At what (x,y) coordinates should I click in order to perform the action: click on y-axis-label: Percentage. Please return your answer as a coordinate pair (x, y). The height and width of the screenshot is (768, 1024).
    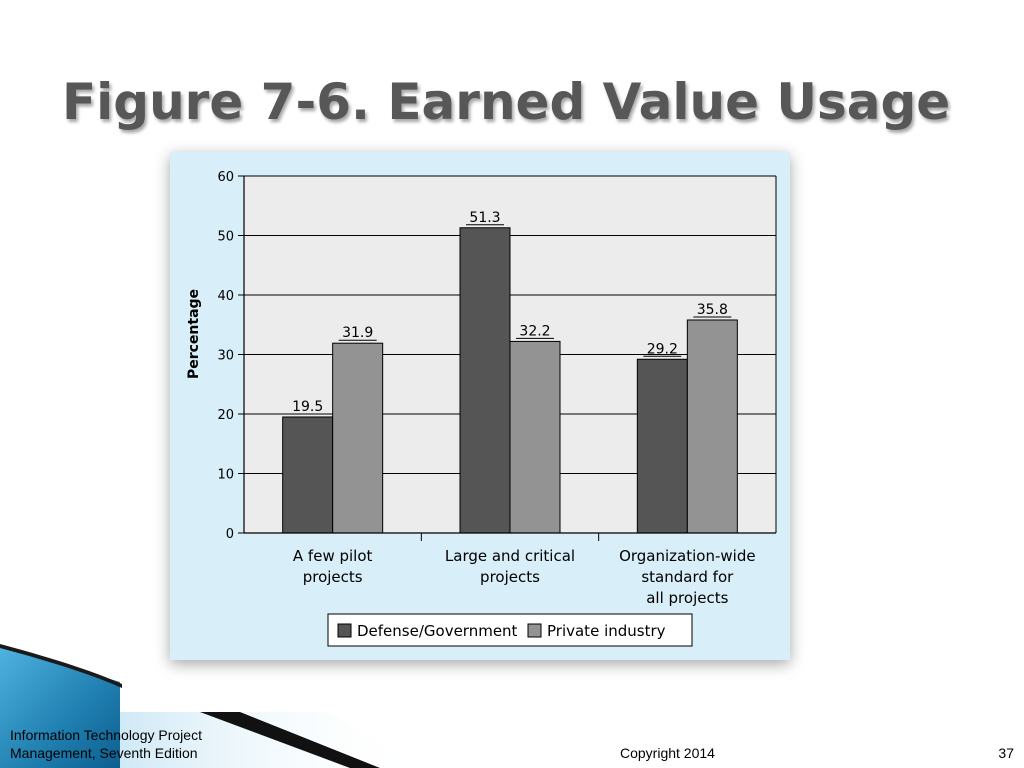
    Looking at the image, I should click on (194, 334).